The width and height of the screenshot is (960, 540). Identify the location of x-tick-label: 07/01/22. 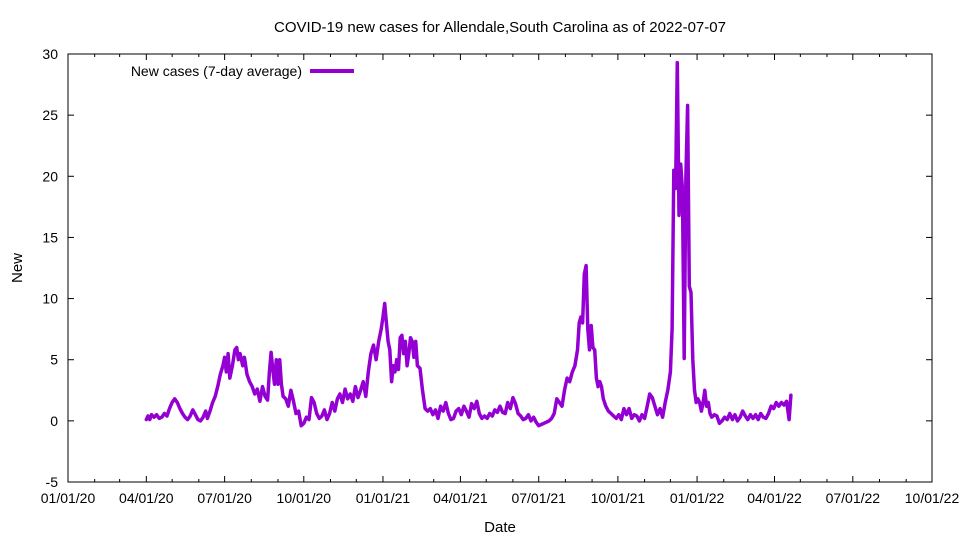
(853, 498).